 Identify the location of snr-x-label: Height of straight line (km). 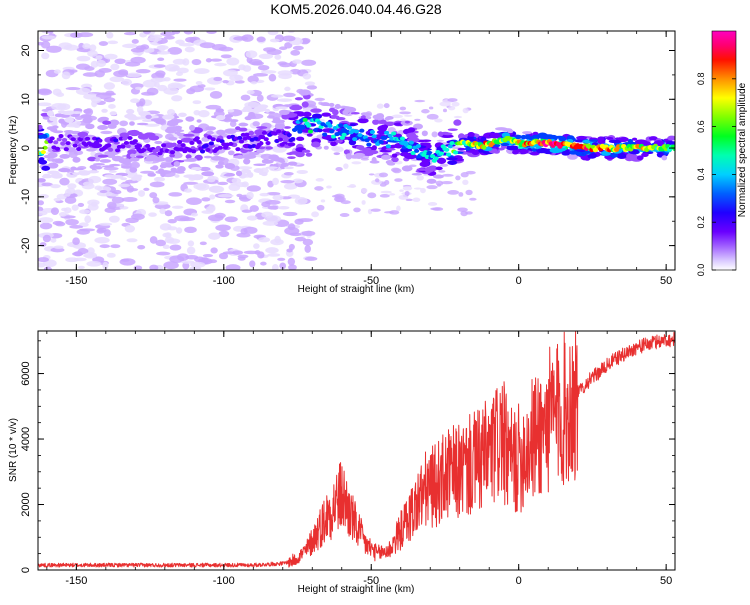
(356, 589).